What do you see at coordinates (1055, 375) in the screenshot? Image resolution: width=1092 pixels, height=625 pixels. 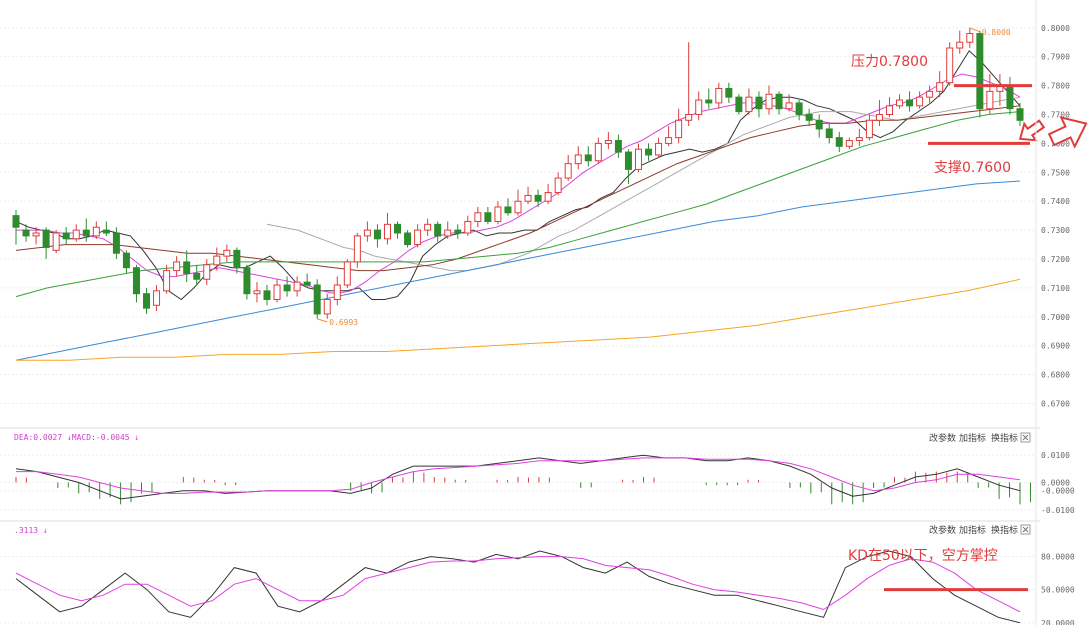 I see `price-tick-label: 0.6800` at bounding box center [1055, 375].